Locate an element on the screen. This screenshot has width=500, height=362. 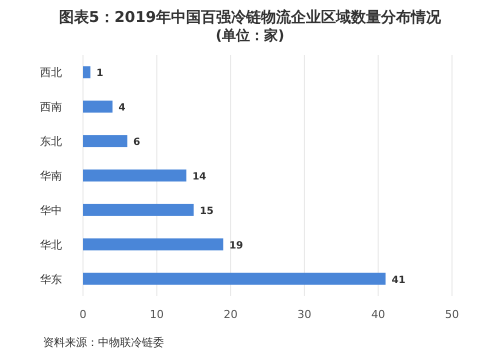
data-label: 14 is located at coordinates (199, 177).